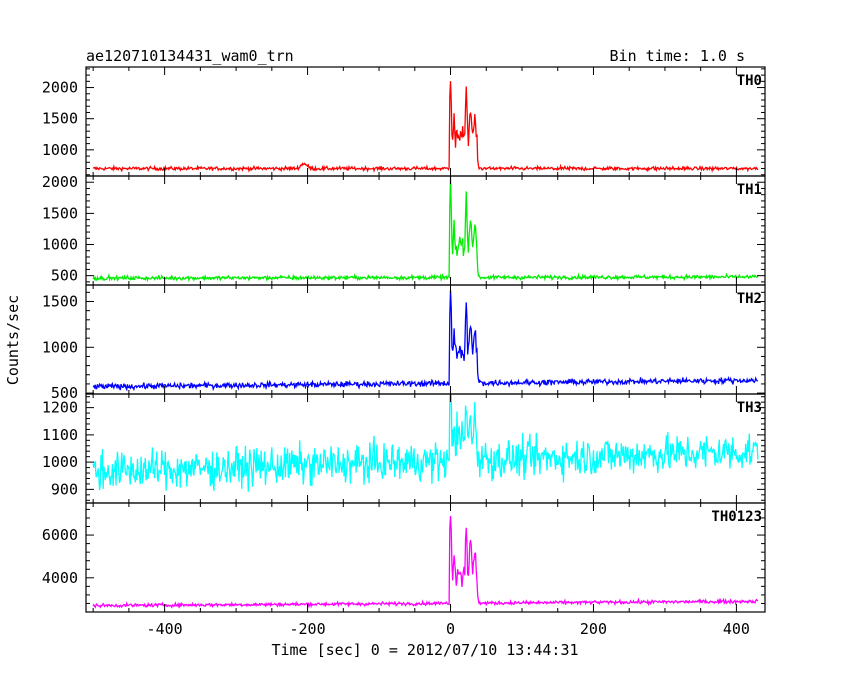 The height and width of the screenshot is (680, 850). I want to click on series-th0123, so click(425, 562).